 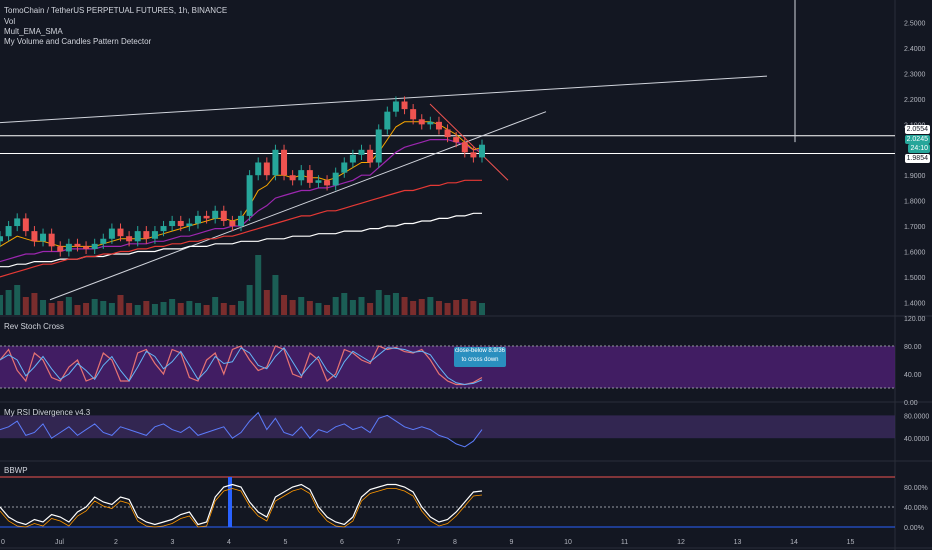 What do you see at coordinates (915, 227) in the screenshot?
I see `price-tick-label: 1.7000` at bounding box center [915, 227].